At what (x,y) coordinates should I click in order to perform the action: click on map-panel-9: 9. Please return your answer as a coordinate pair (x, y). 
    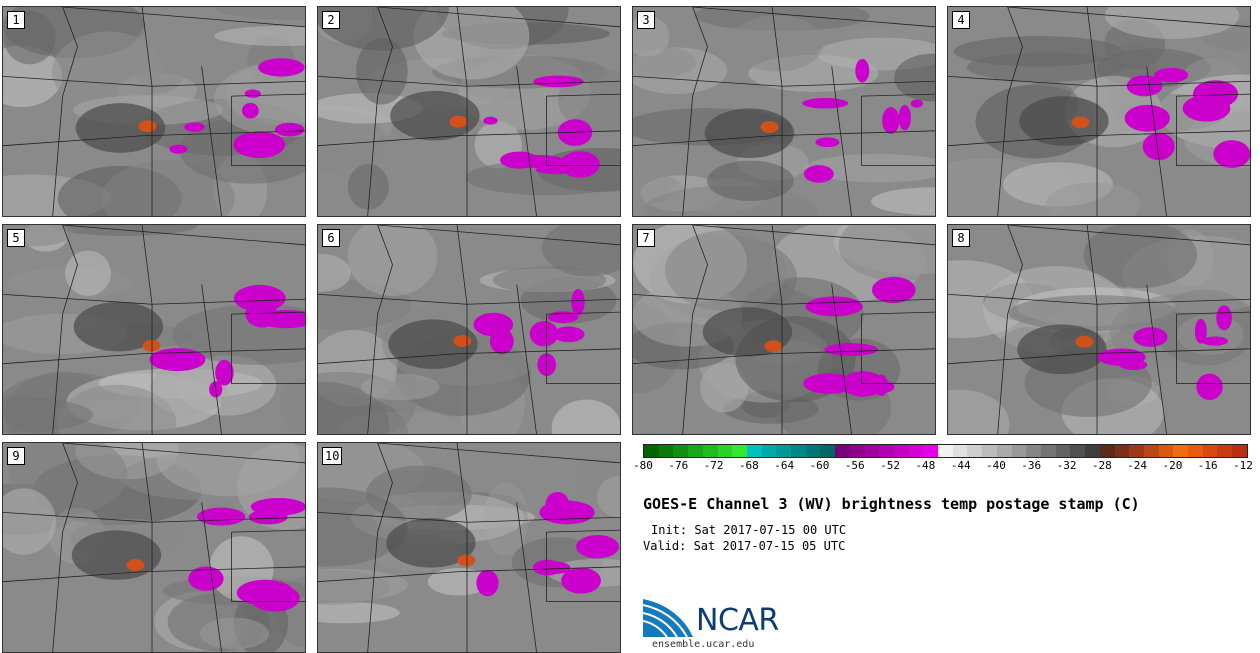
    Looking at the image, I should click on (154, 547).